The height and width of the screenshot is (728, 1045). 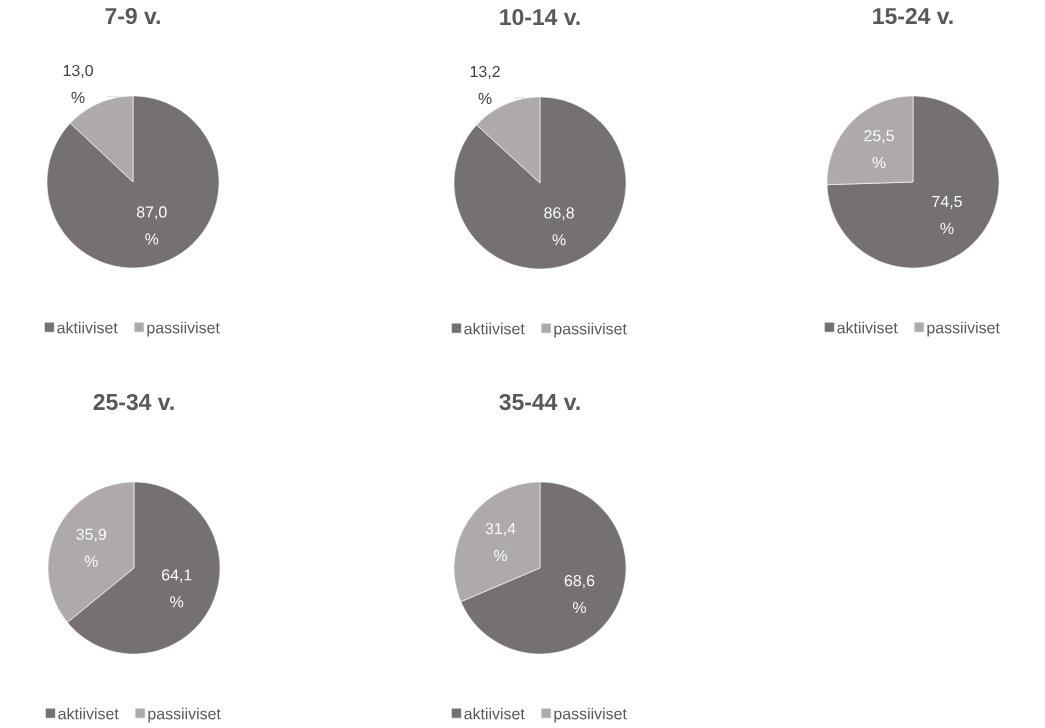 I want to click on chart-title: 10-14 v., so click(x=540, y=17).